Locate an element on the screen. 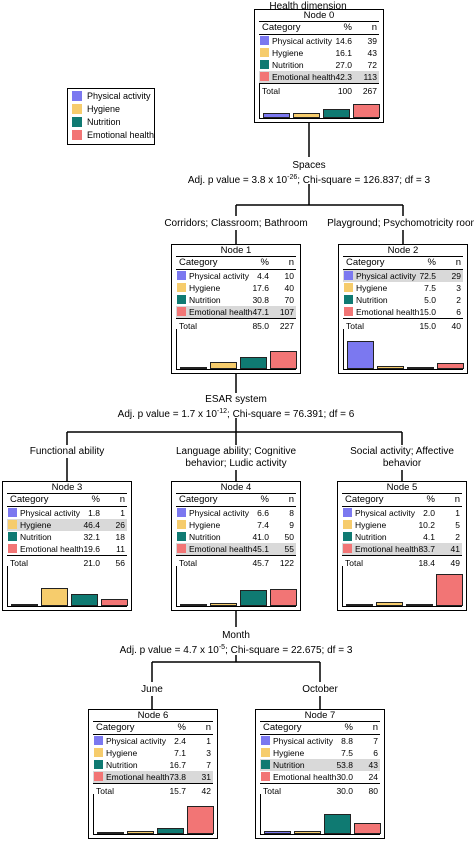  branch-label: Language ability; Cognitive is located at coordinates (236, 451).